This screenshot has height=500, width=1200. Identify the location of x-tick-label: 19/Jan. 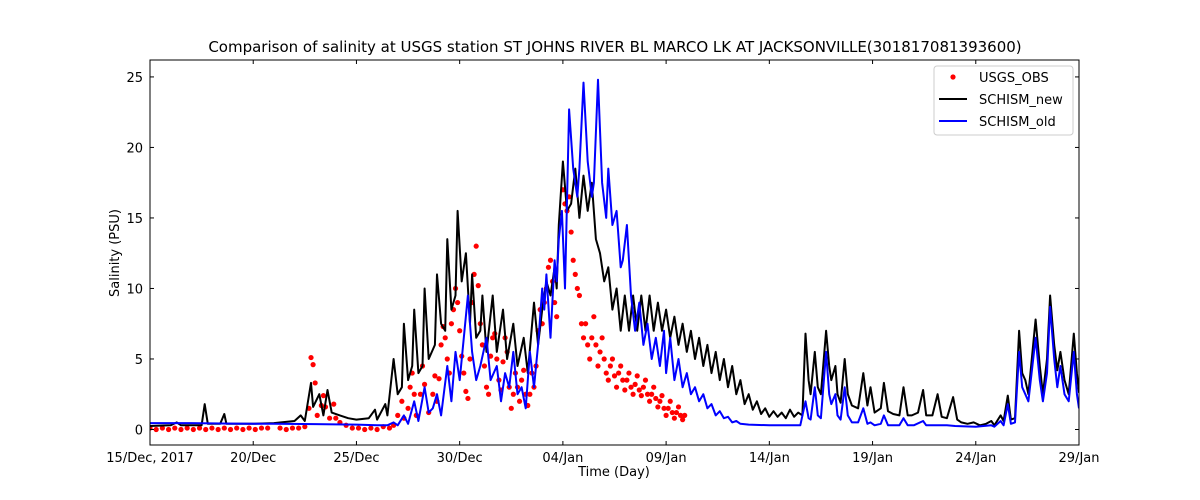
(872, 458).